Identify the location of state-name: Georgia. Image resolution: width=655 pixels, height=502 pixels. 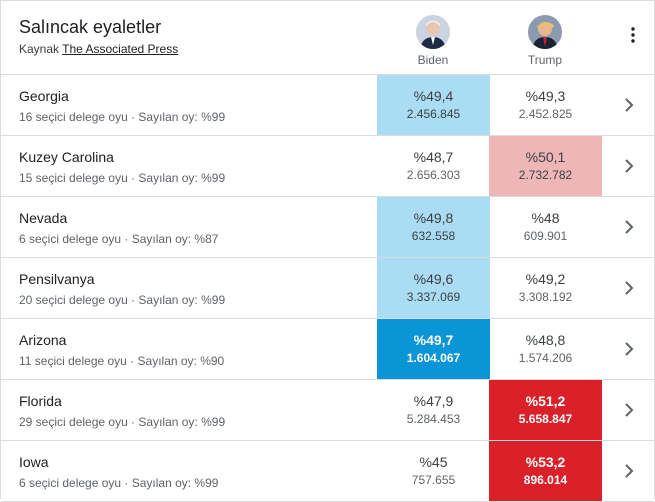
(44, 96).